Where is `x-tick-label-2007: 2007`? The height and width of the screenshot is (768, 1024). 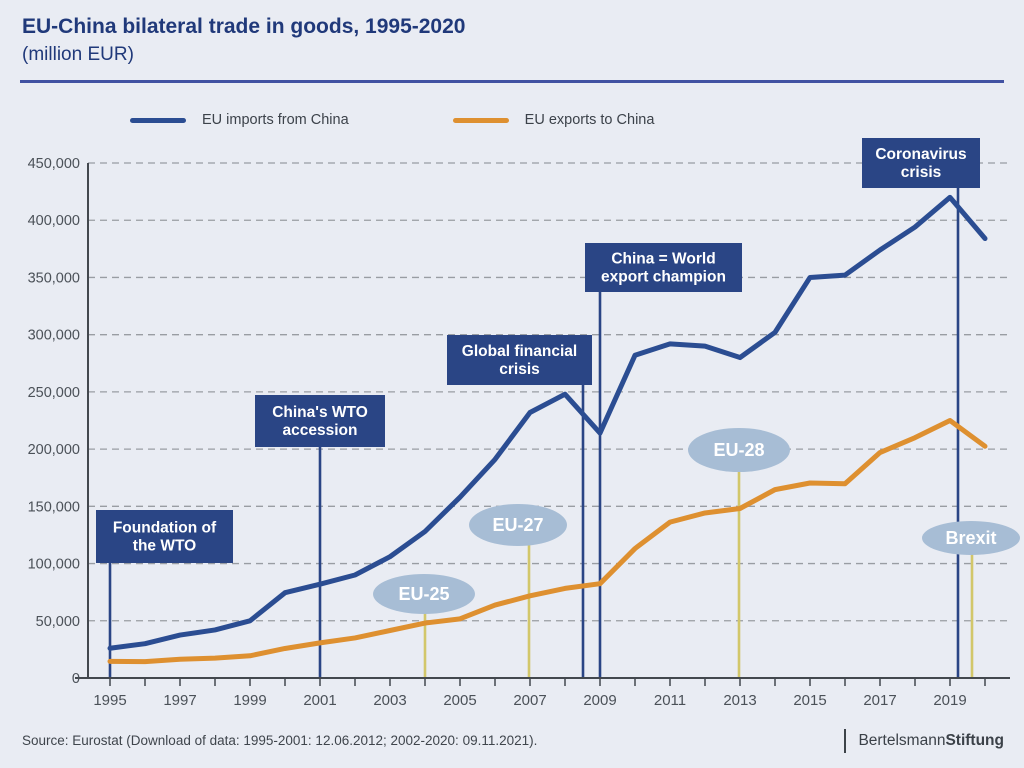
x-tick-label-2007: 2007 is located at coordinates (529, 700).